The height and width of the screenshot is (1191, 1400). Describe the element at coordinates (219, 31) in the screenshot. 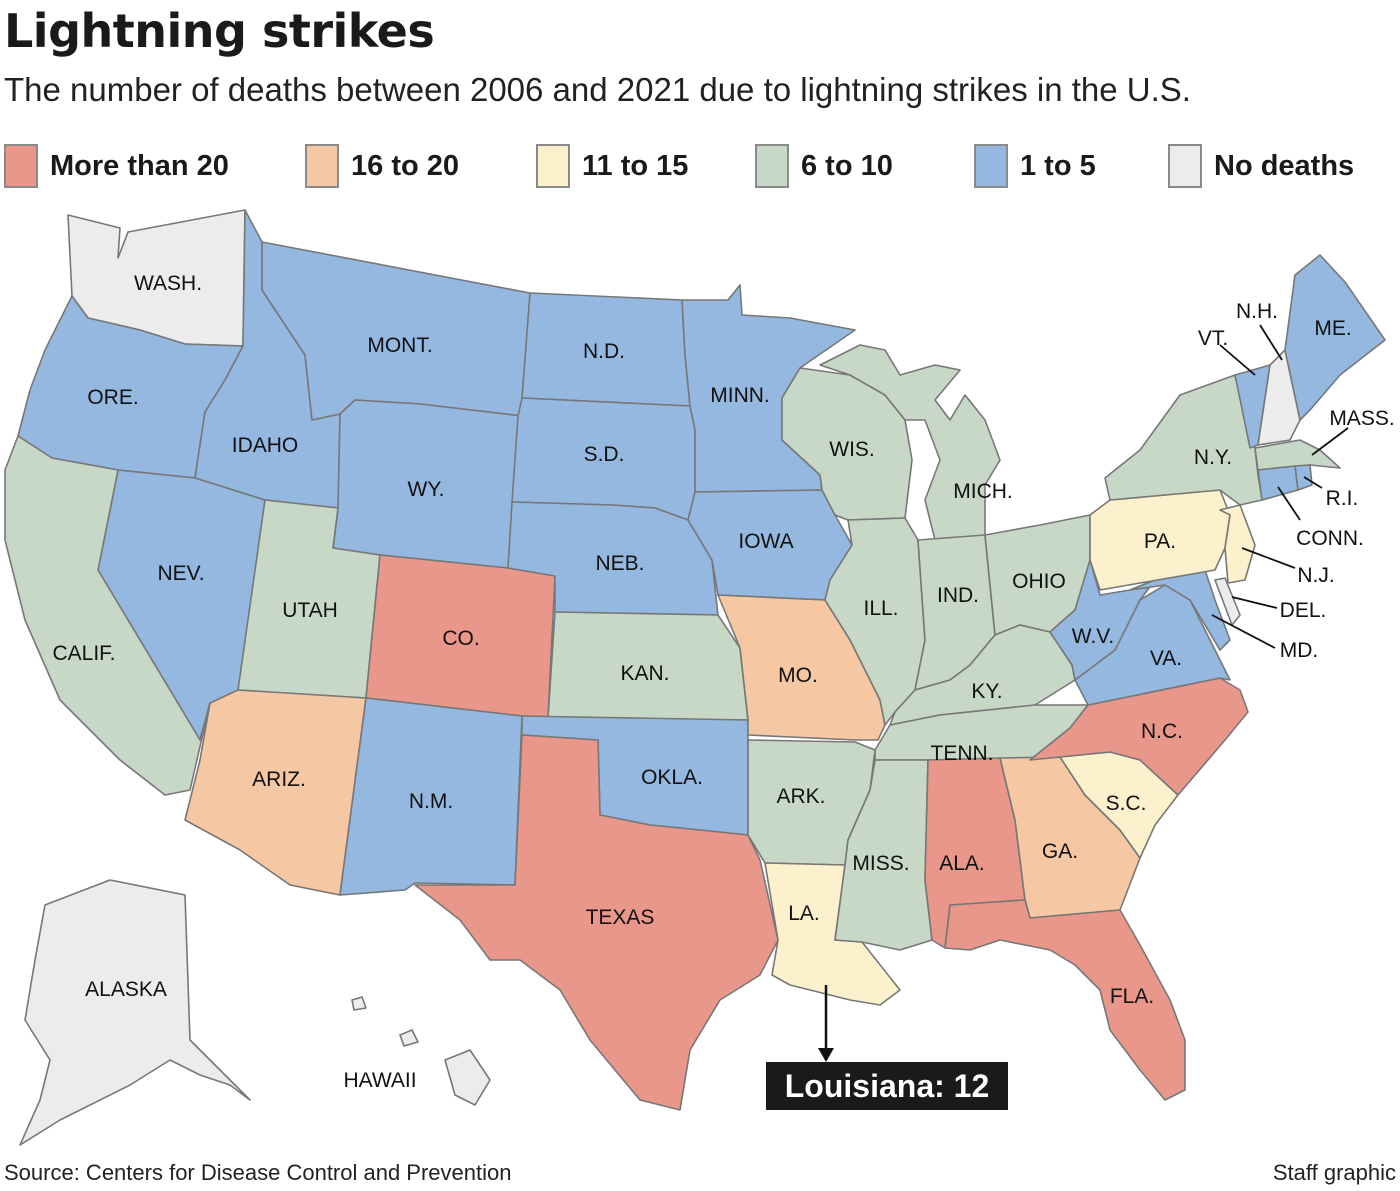

I see `map-title: Lightning strikes` at that location.